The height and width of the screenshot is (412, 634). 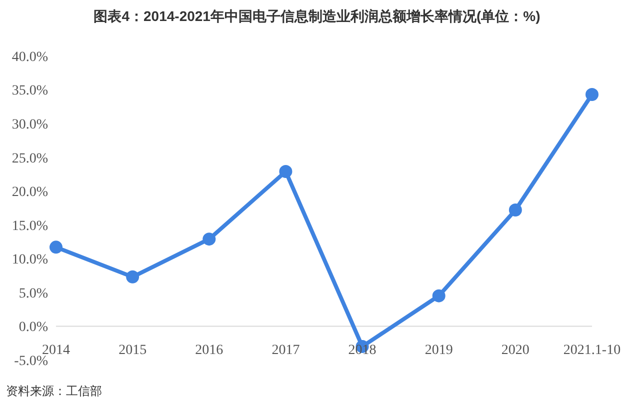 I want to click on x-tick-label: 2019, so click(x=438, y=350).